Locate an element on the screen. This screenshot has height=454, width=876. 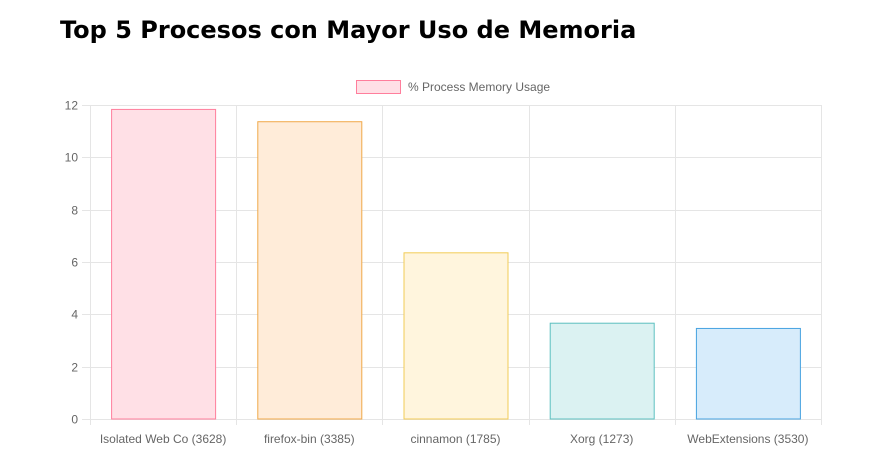
x-tick-label: Isolated Web Co (3628) is located at coordinates (163, 439).